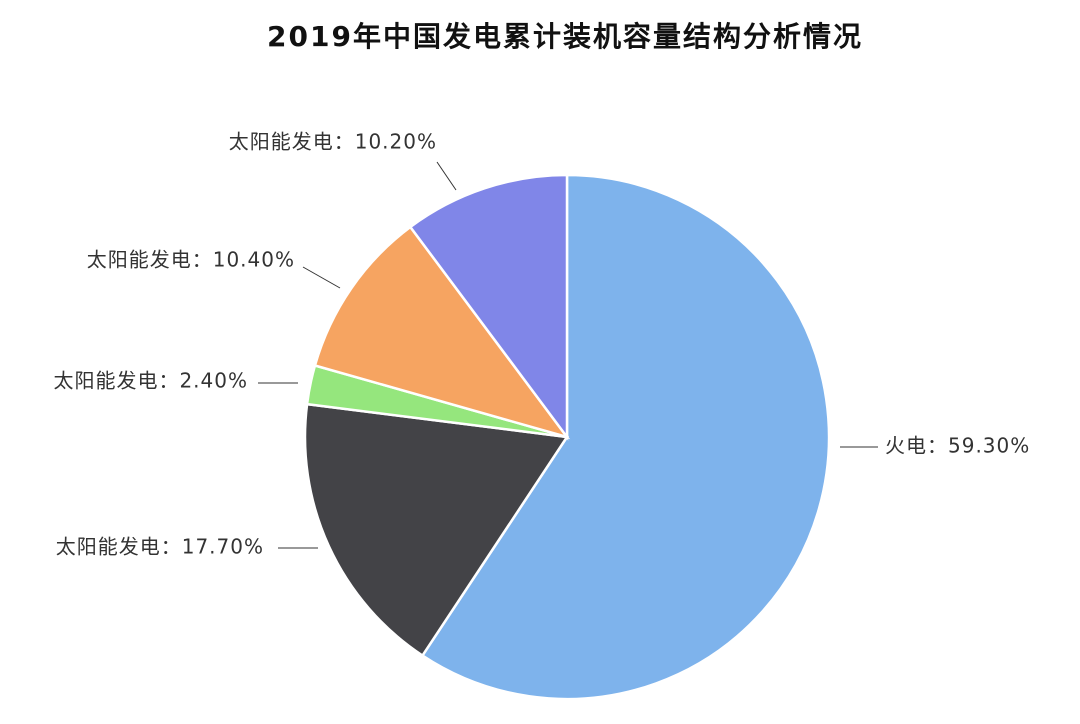  Describe the element at coordinates (565, 36) in the screenshot. I see `chart-title: 2019年中国发电累计装机容量结构分析情况` at that location.